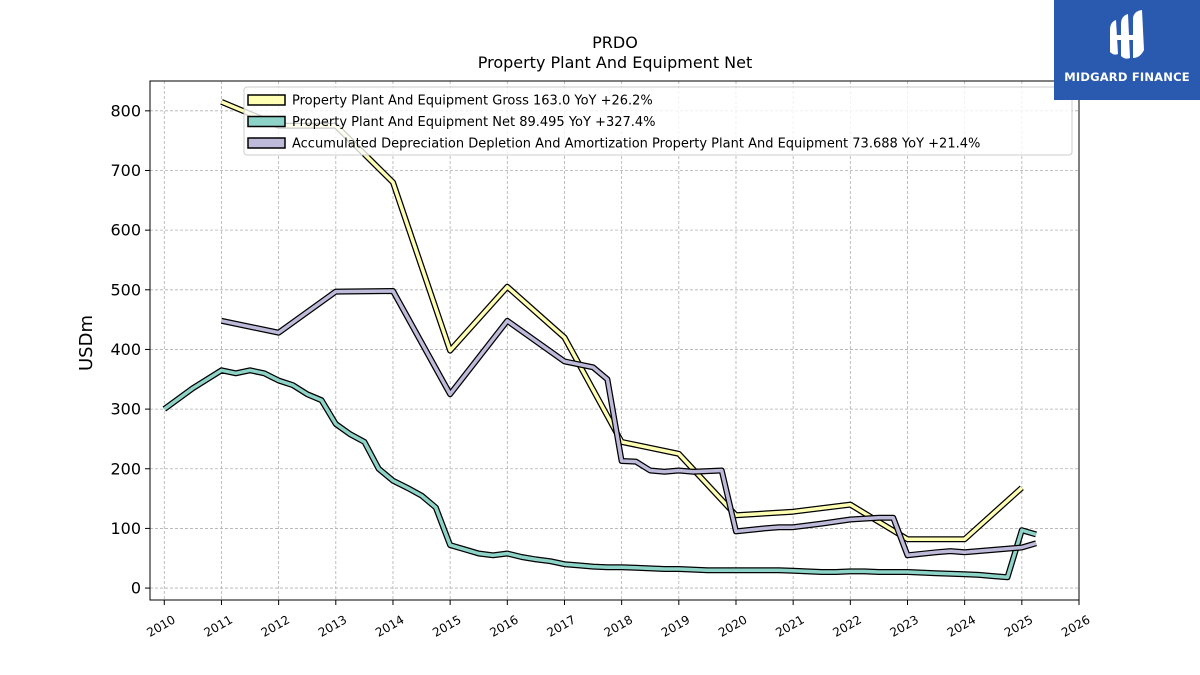  I want to click on y-tick-label: 800, so click(125, 110).